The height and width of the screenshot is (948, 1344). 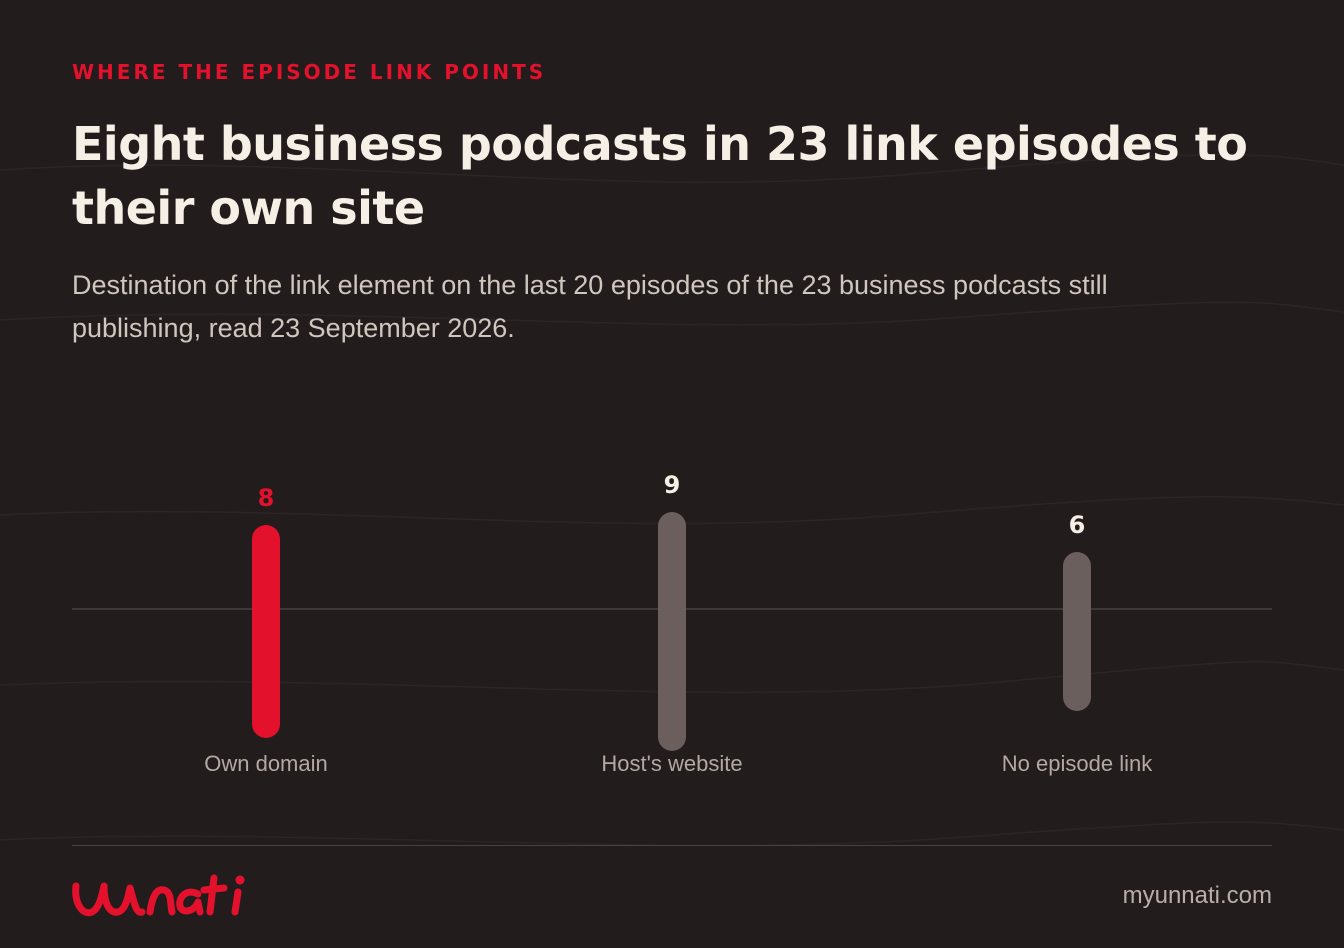 I want to click on data-label: 8, so click(x=266, y=498).